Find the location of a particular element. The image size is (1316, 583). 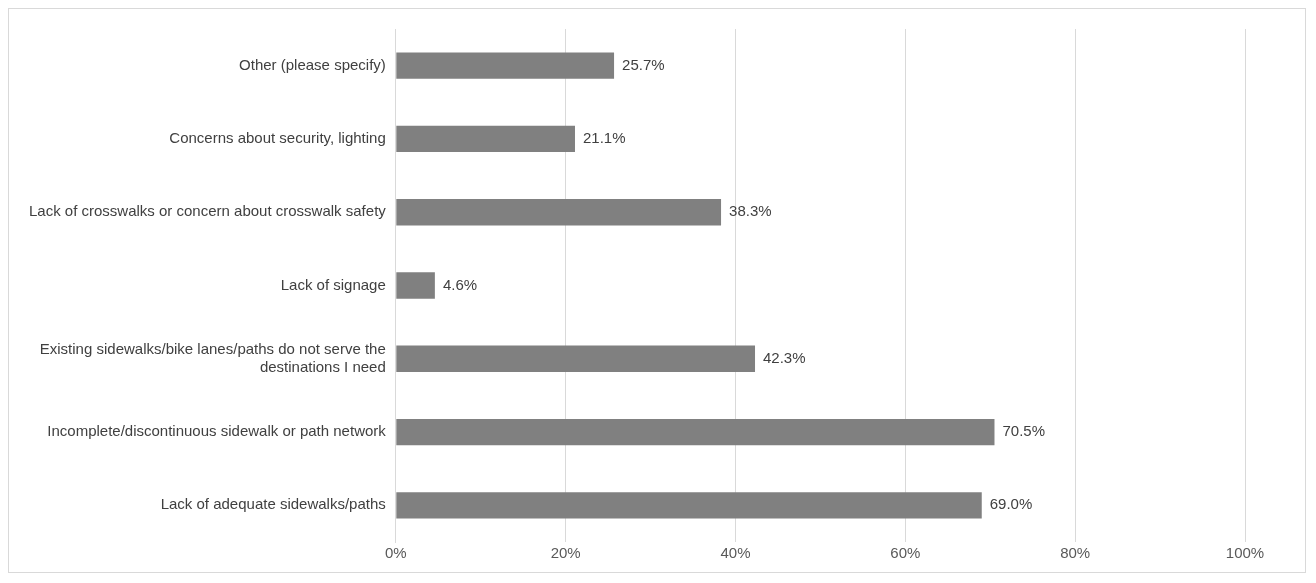

x-tick-label: 40% is located at coordinates (735, 553).